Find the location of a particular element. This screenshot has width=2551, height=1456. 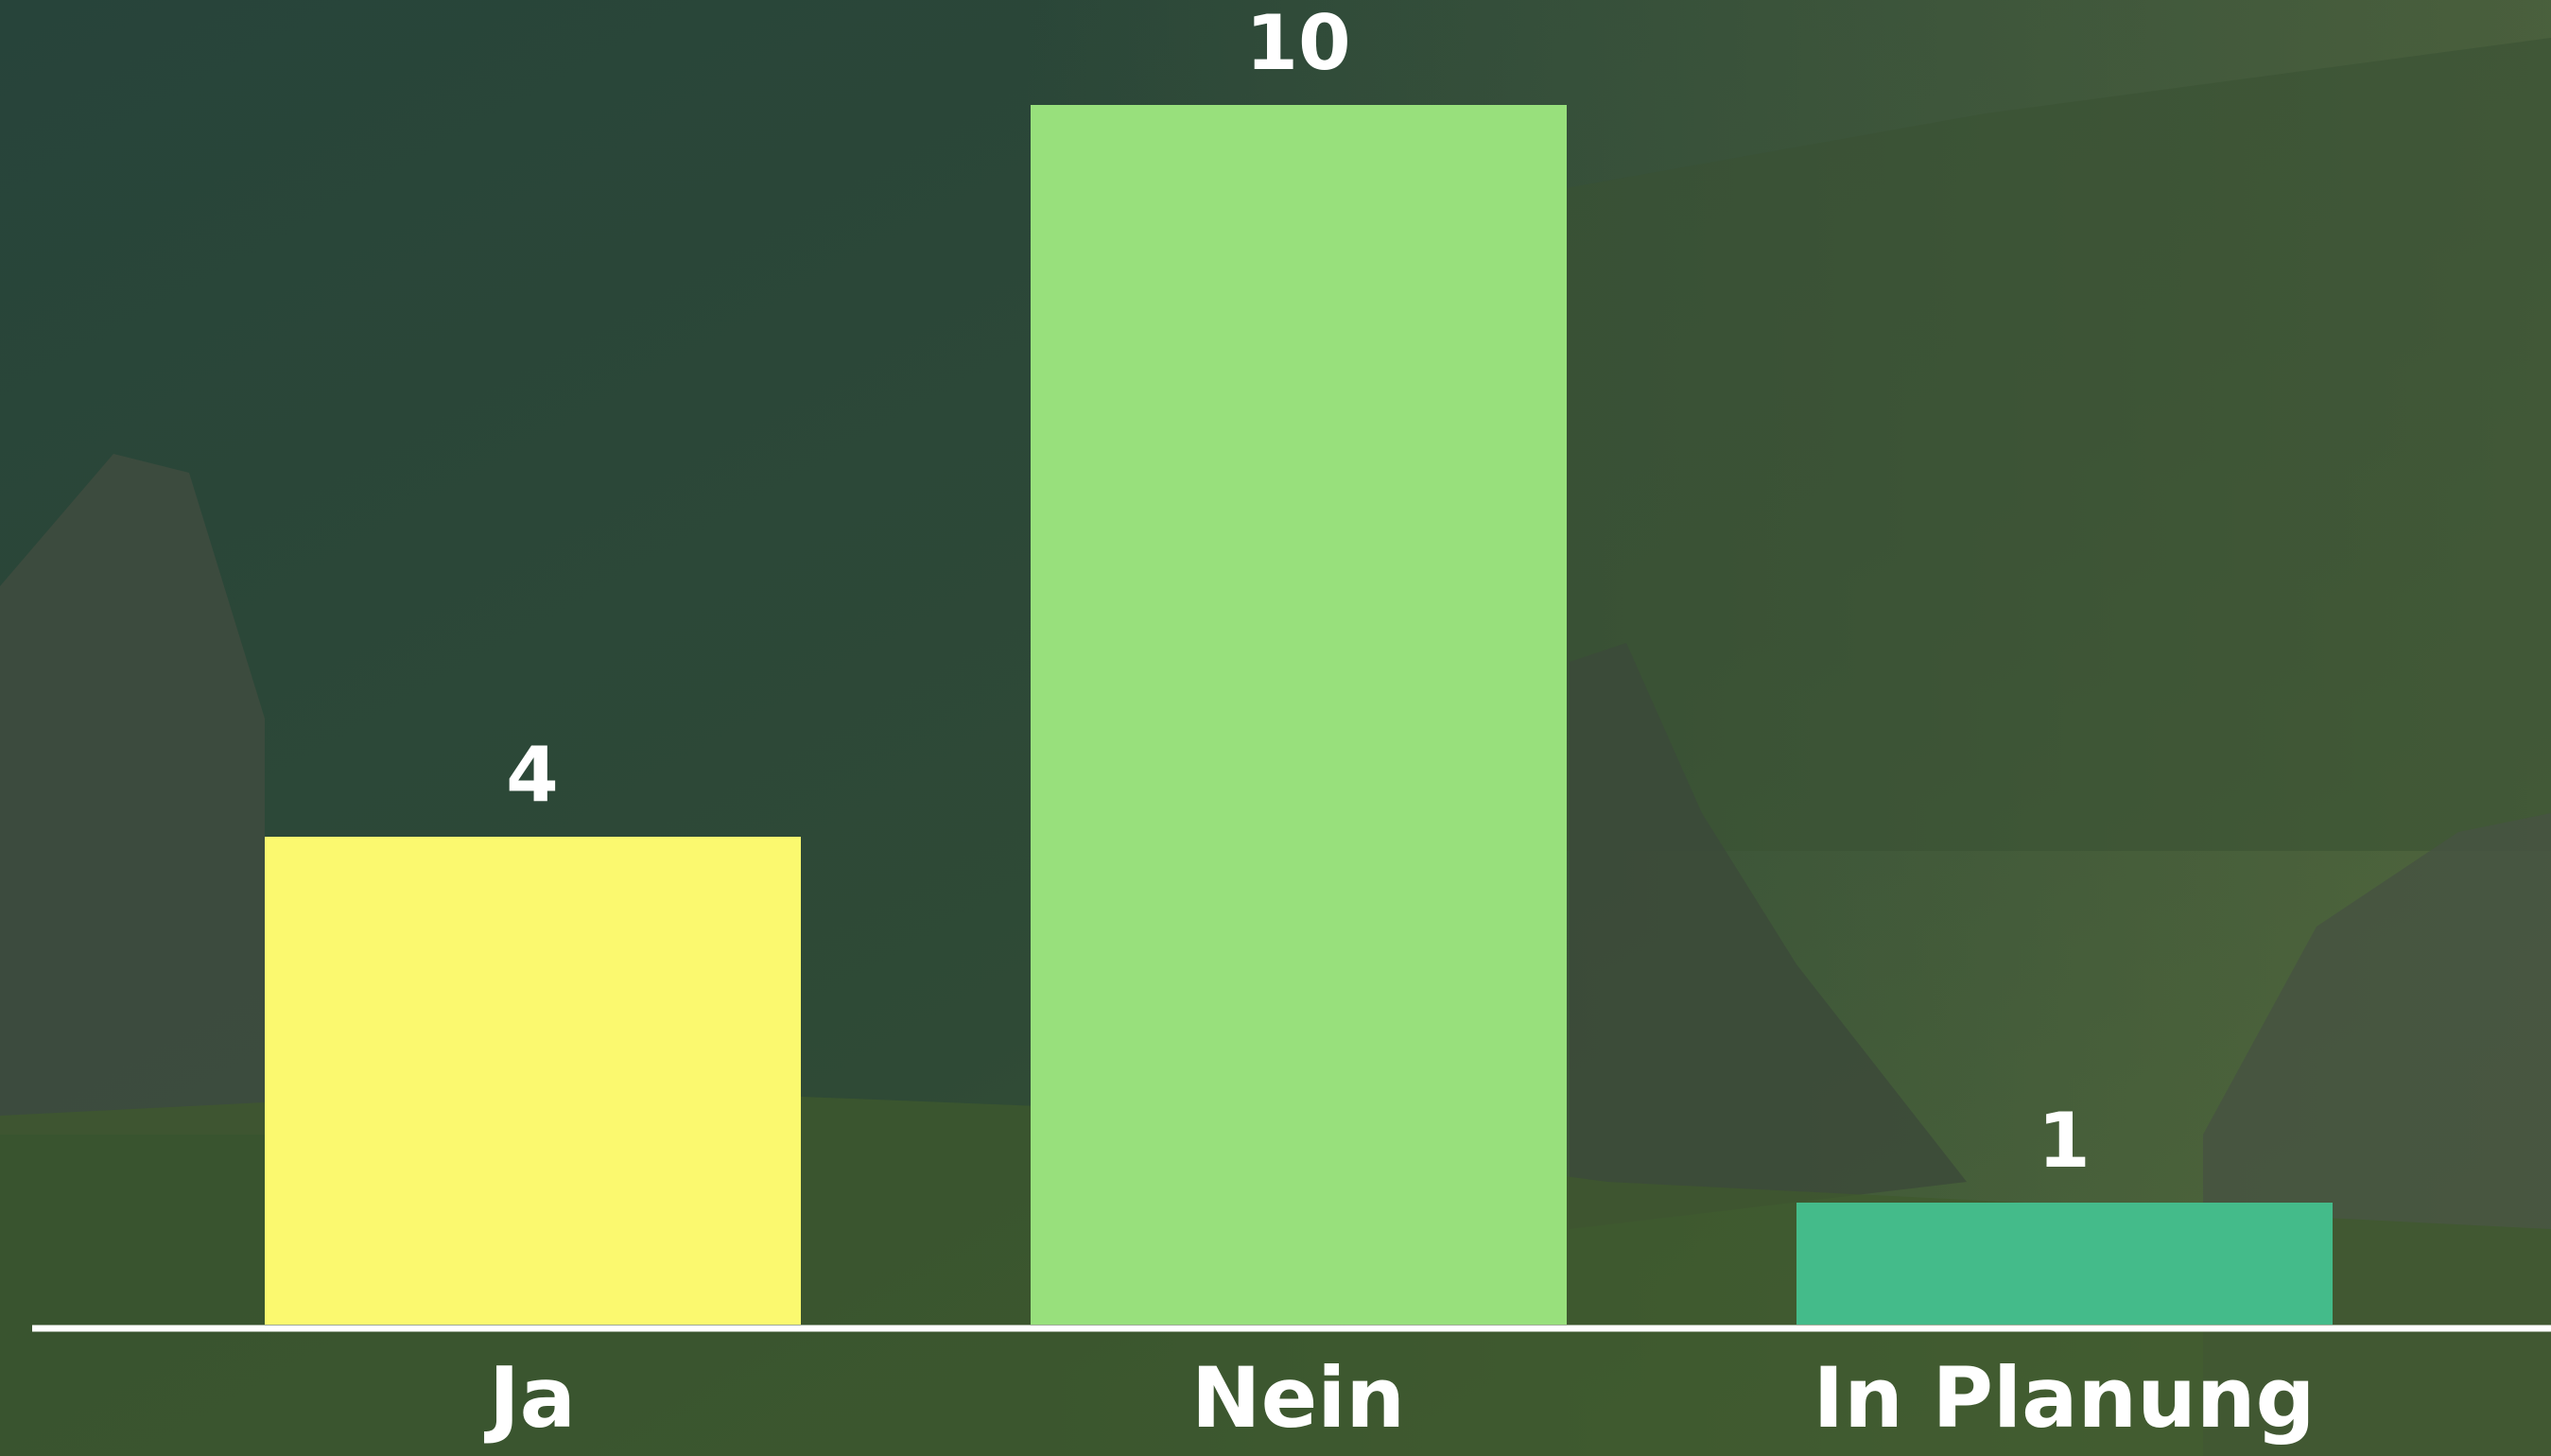

value-label: 10 is located at coordinates (1297, 43).